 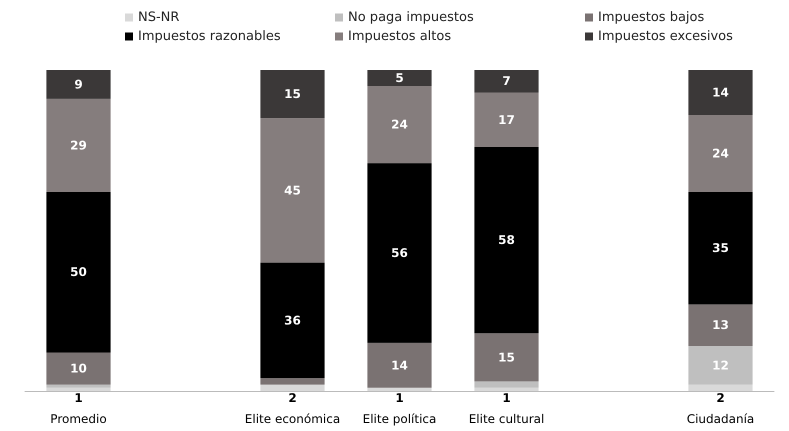 What do you see at coordinates (292, 419) in the screenshot?
I see `x-tick-label: Elite económica` at bounding box center [292, 419].